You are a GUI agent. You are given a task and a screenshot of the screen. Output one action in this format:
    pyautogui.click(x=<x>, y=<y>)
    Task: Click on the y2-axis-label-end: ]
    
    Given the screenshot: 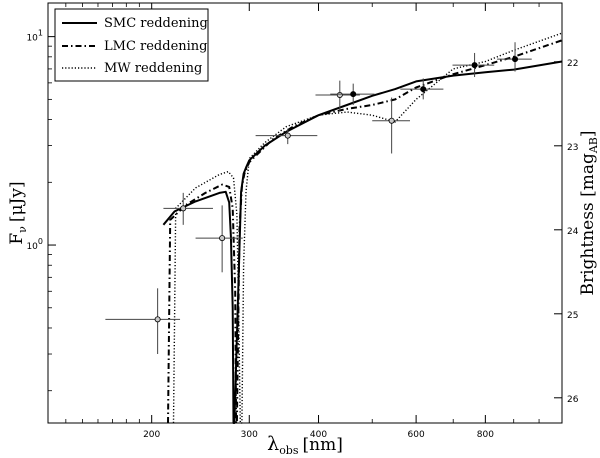 What is the action you would take?
    pyautogui.click(x=588, y=133)
    